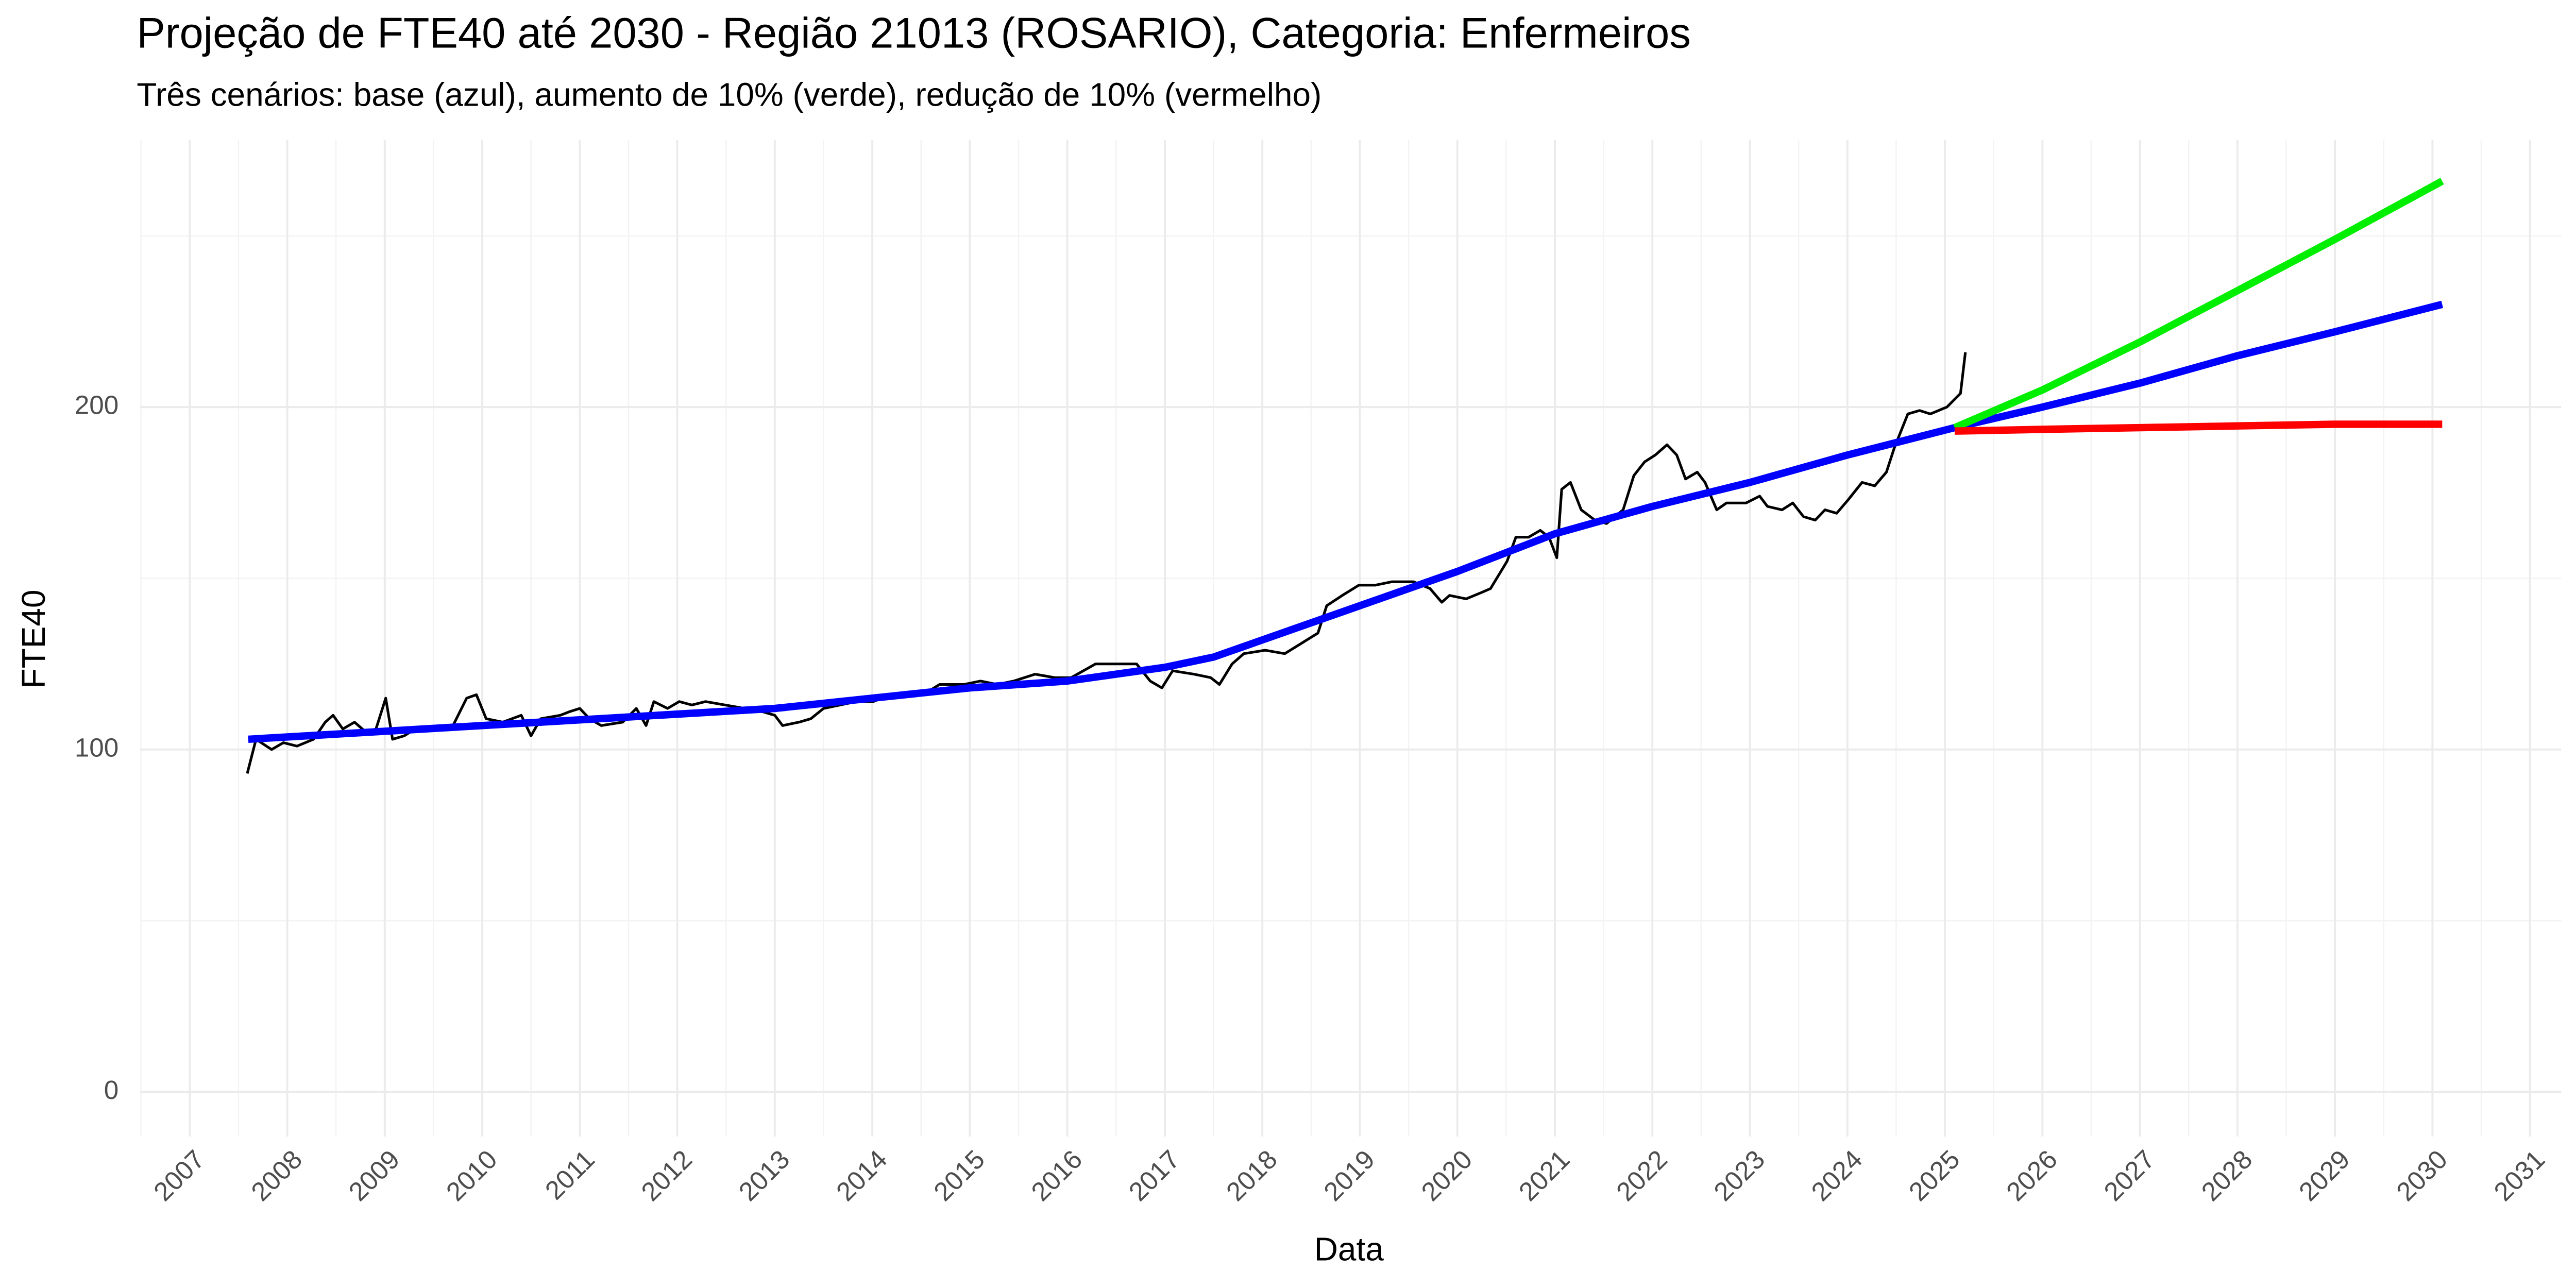  Describe the element at coordinates (33, 638) in the screenshot. I see `y-axis-label: FTE40` at that location.